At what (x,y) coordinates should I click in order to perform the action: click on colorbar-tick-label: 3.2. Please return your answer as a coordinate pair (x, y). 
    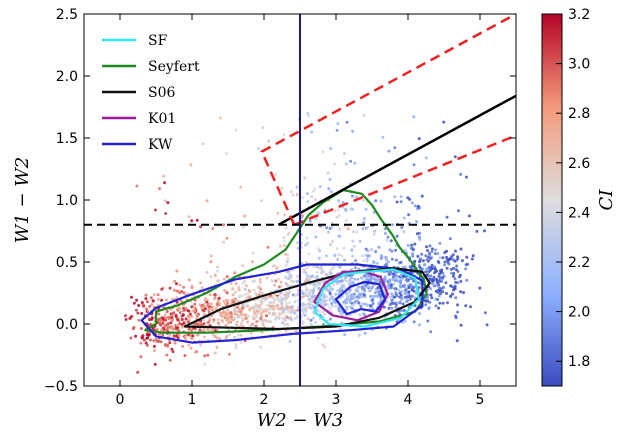
    Looking at the image, I should click on (579, 15).